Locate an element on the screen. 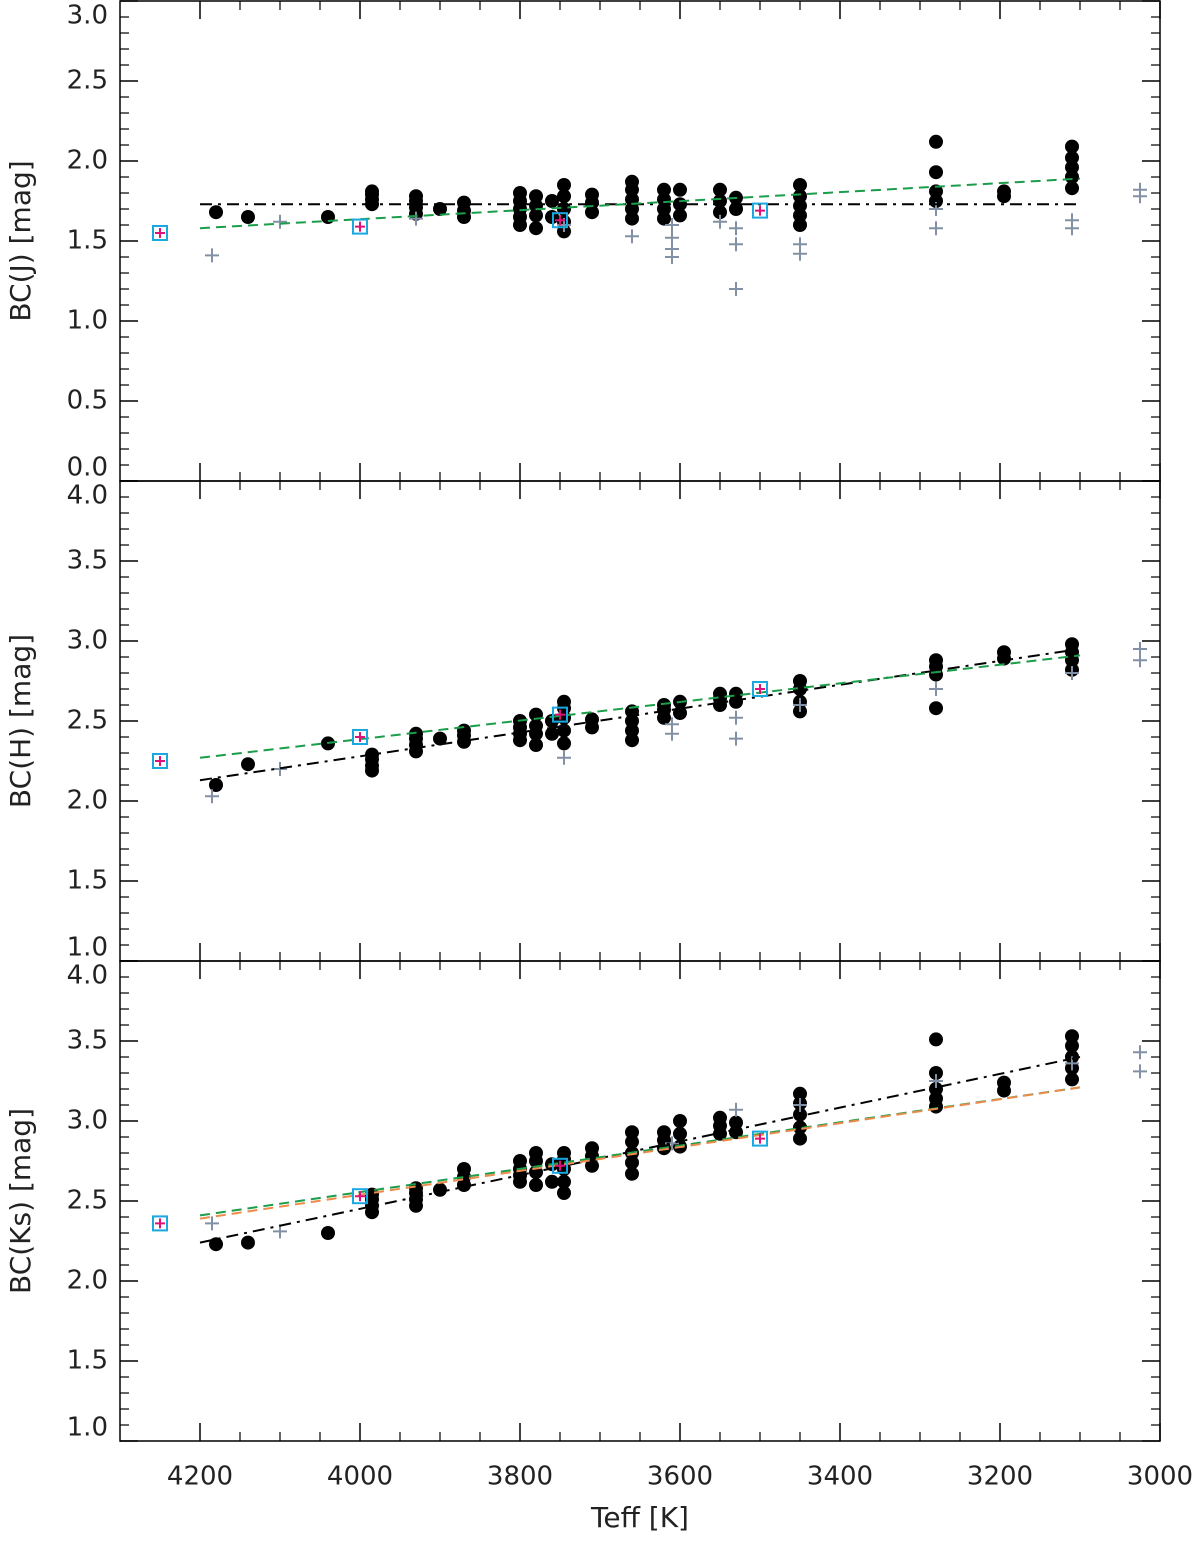 This screenshot has width=1200, height=1544. x-tick-label: 3000 is located at coordinates (1160, 1477).